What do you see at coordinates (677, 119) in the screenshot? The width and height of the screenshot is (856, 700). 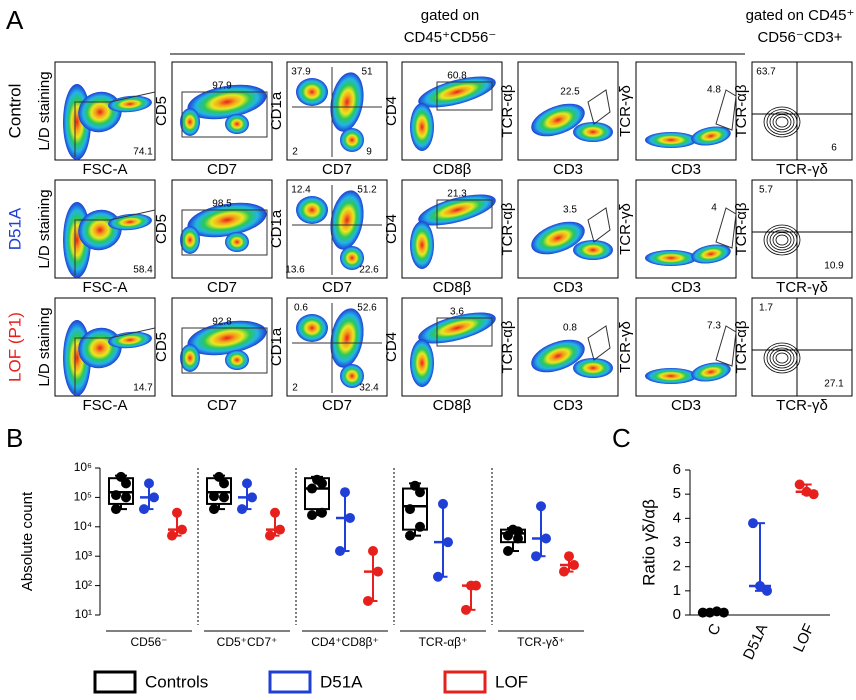 I see `flow-plot: 4.8 CD3 TCR-γδ` at bounding box center [677, 119].